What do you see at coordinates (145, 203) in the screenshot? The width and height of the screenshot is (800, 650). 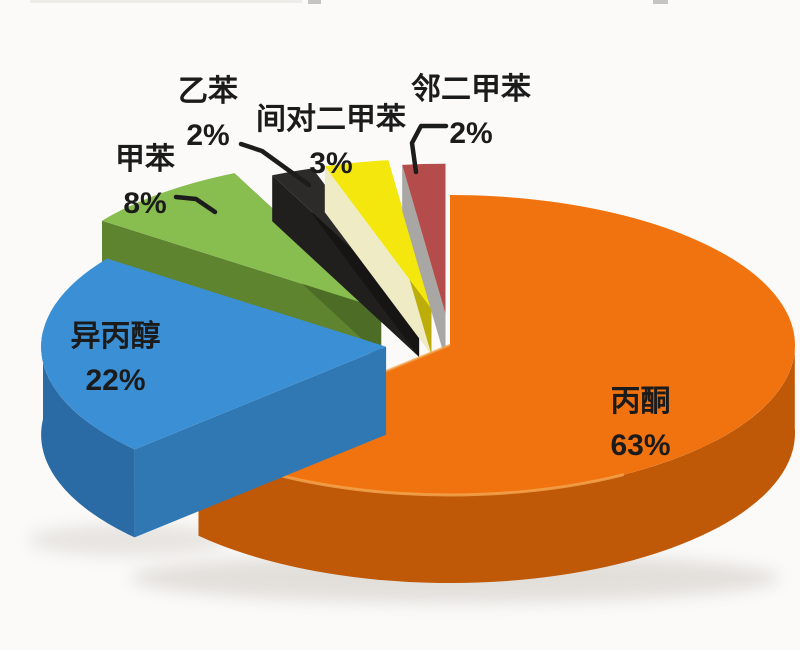 I see `label-toluene-pct: 8%` at bounding box center [145, 203].